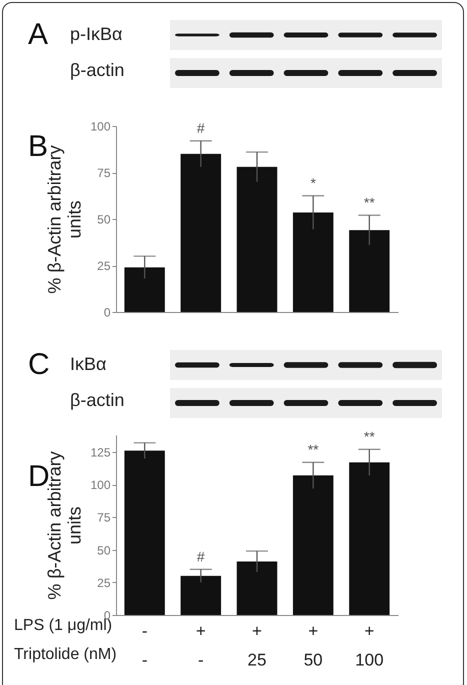  What do you see at coordinates (313, 646) in the screenshot?
I see `x-tick-label: + 50` at bounding box center [313, 646].